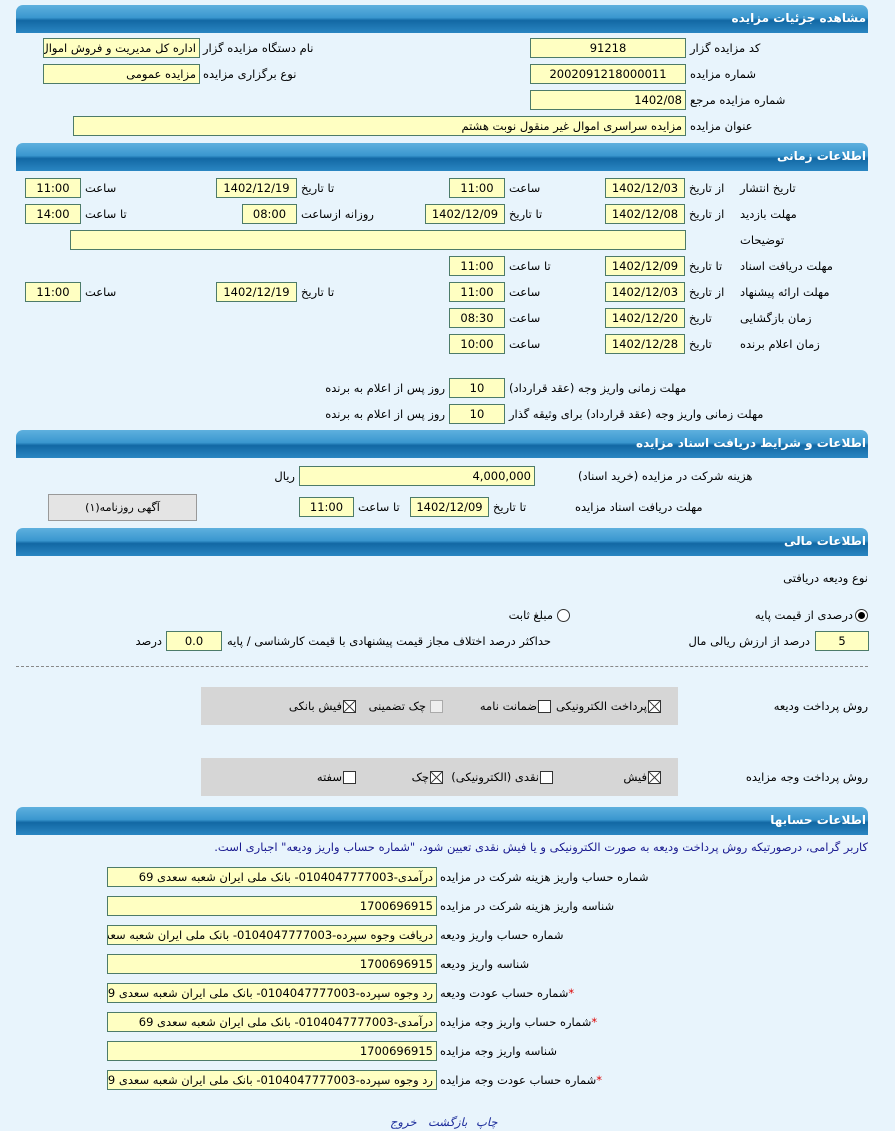 The width and height of the screenshot is (895, 1131). What do you see at coordinates (495, 777) in the screenshot?
I see `auction-method-label: نقدی (الکترونیکی)` at bounding box center [495, 777].